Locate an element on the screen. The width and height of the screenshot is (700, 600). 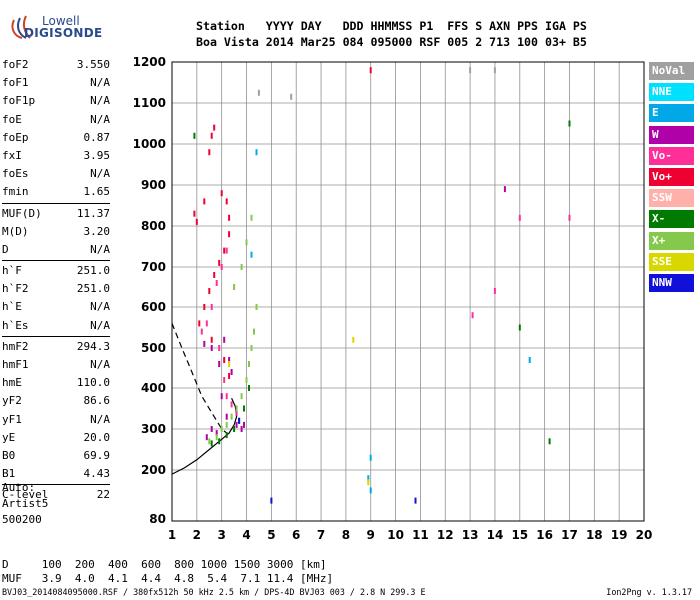
x-tick-label: 6 is located at coordinates (296, 535).